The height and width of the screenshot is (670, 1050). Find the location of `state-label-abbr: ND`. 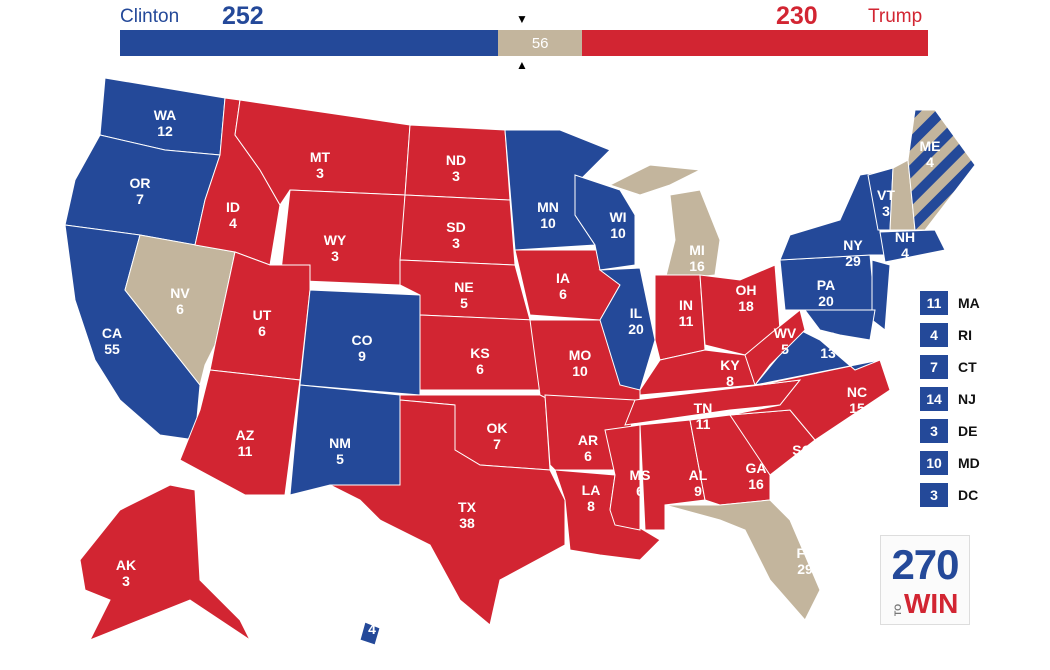

state-label-abbr: ND is located at coordinates (456, 160).